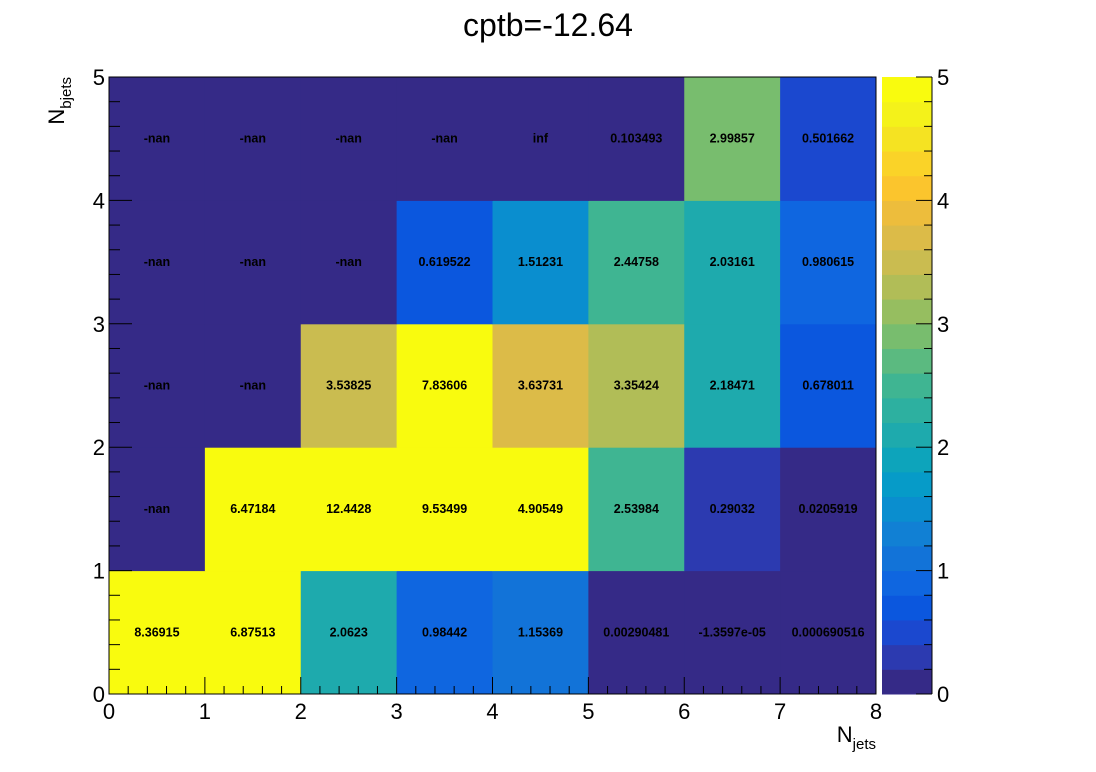 The width and height of the screenshot is (1096, 772). What do you see at coordinates (943, 77) in the screenshot?
I see `colorbar-tick-label: 5` at bounding box center [943, 77].